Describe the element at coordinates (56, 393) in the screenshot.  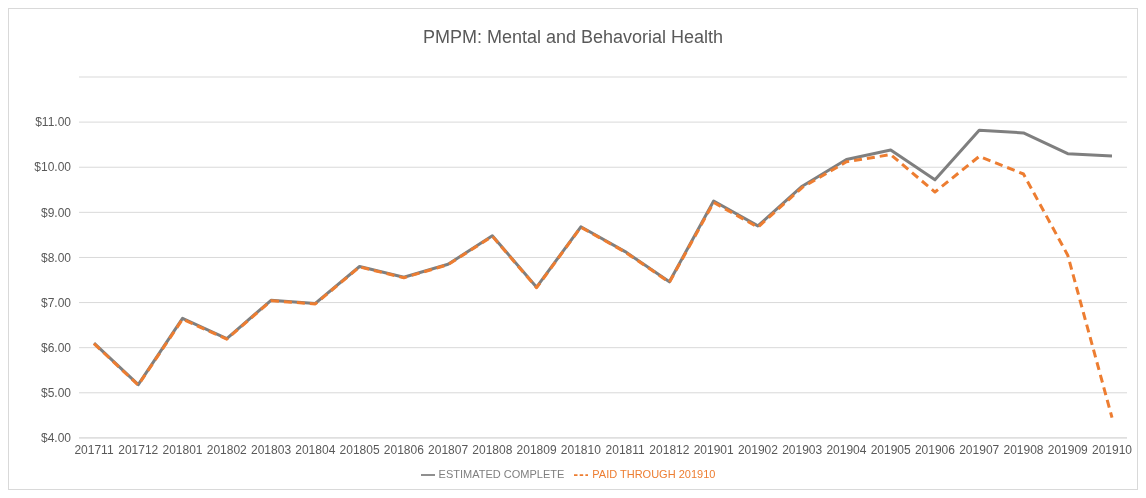
I see `y-tick-label: $5.00` at that location.